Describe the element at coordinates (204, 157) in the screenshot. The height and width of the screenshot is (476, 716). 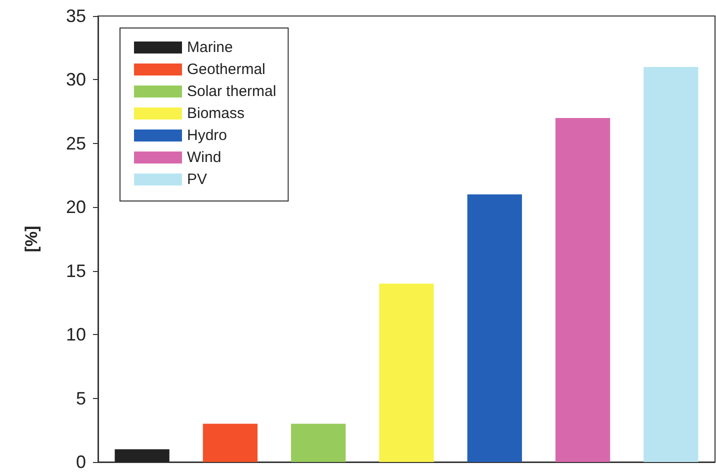
I see `legend-label: Wind` at that location.